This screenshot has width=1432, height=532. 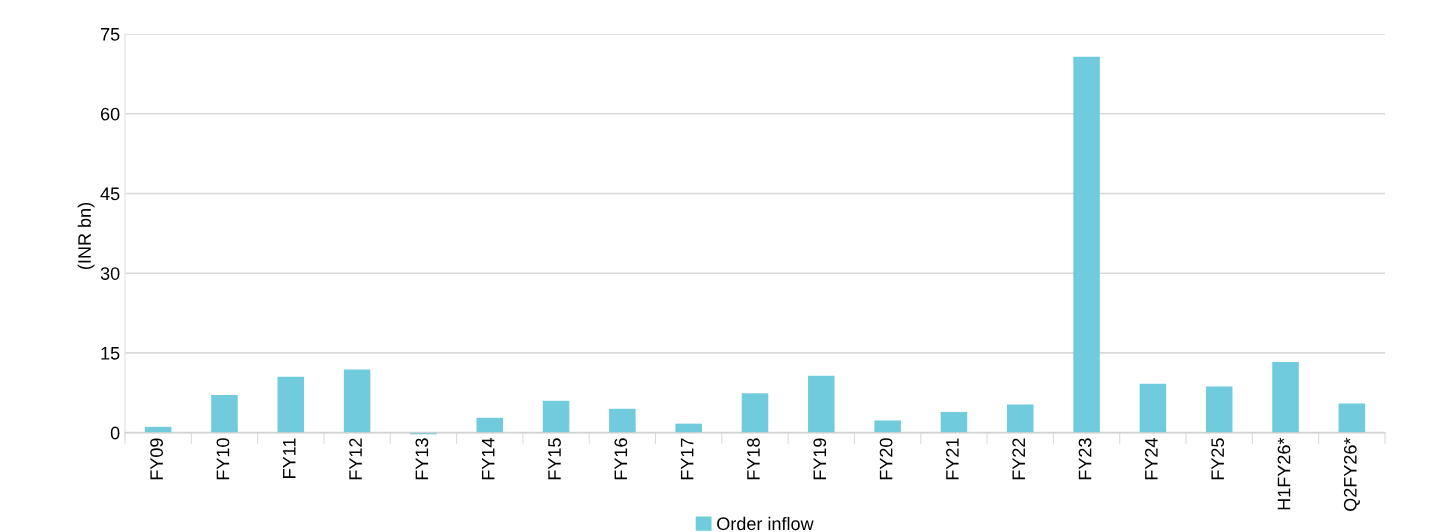 I want to click on x-tick-label: FY21, so click(x=952, y=459).